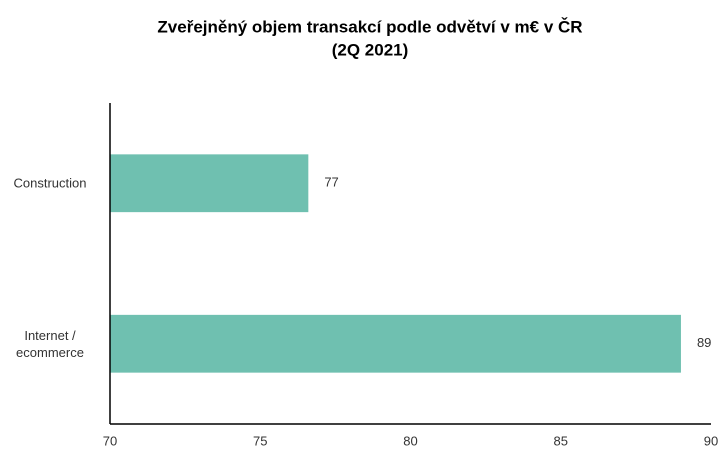  I want to click on y-tick-label: Internet / ecommerce, so click(50, 343).